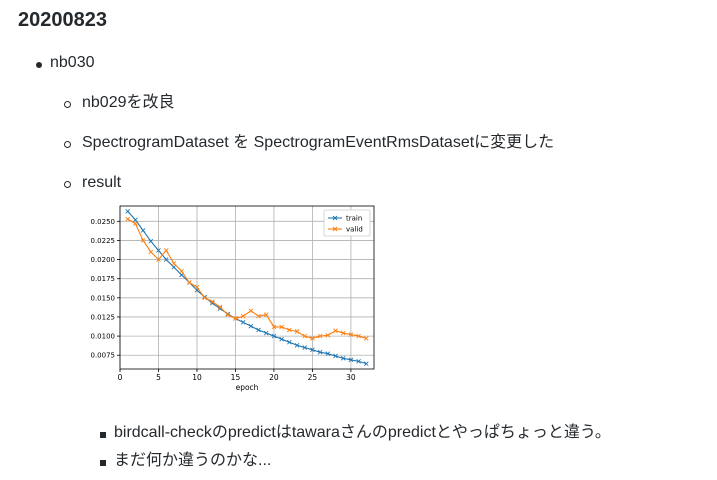  Describe the element at coordinates (62, 20) in the screenshot. I see `date-heading: 20200823` at that location.